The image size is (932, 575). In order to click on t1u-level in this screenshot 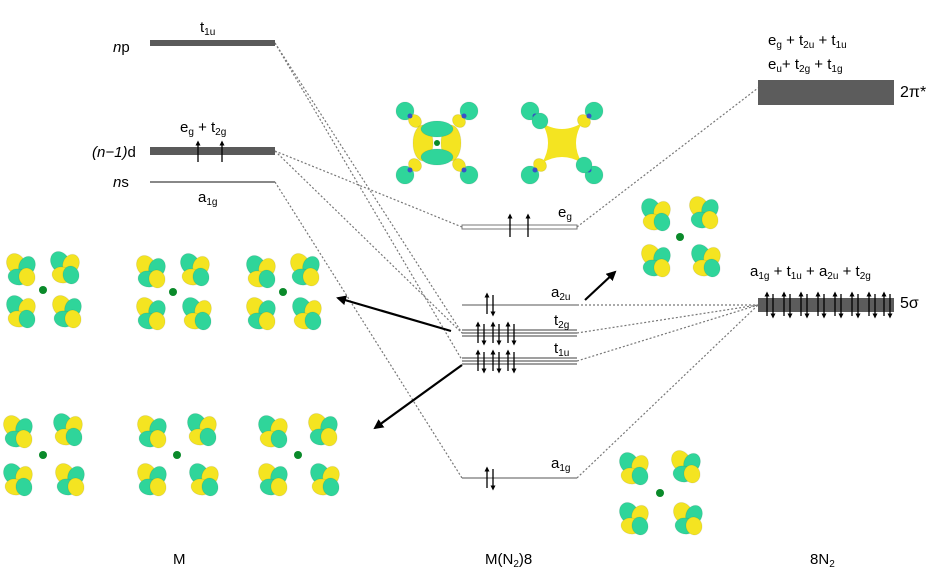, I will do `click(519, 361)`.